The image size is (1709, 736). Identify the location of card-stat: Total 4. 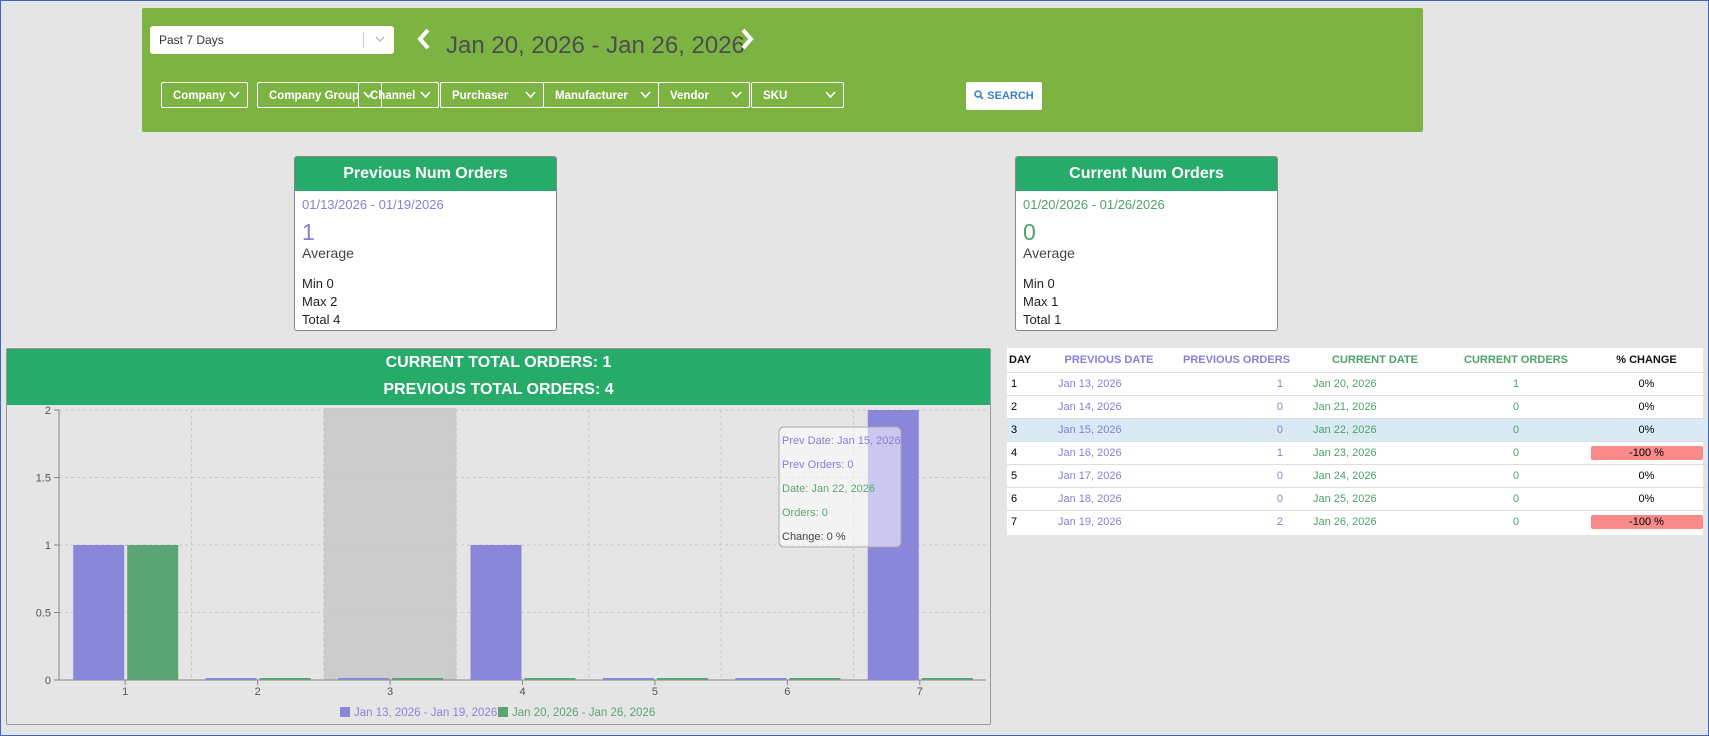
(321, 319).